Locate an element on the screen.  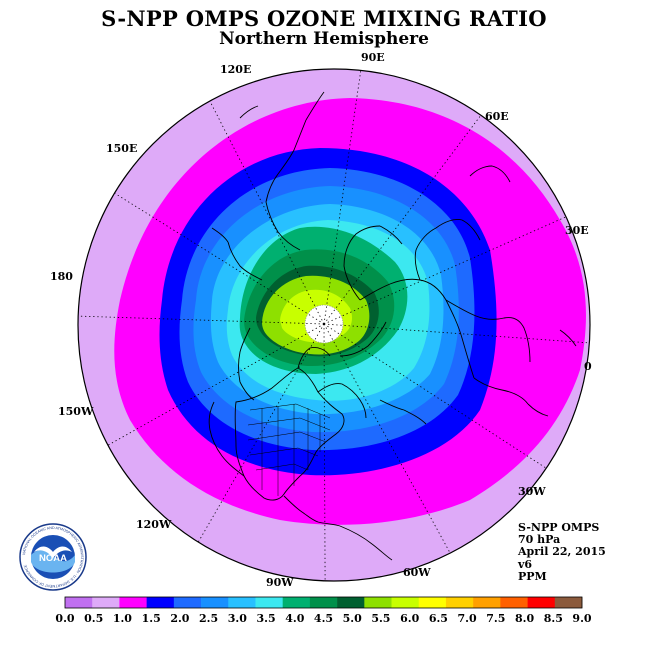
colorbar-label-13: 6.5 is located at coordinates (438, 618).